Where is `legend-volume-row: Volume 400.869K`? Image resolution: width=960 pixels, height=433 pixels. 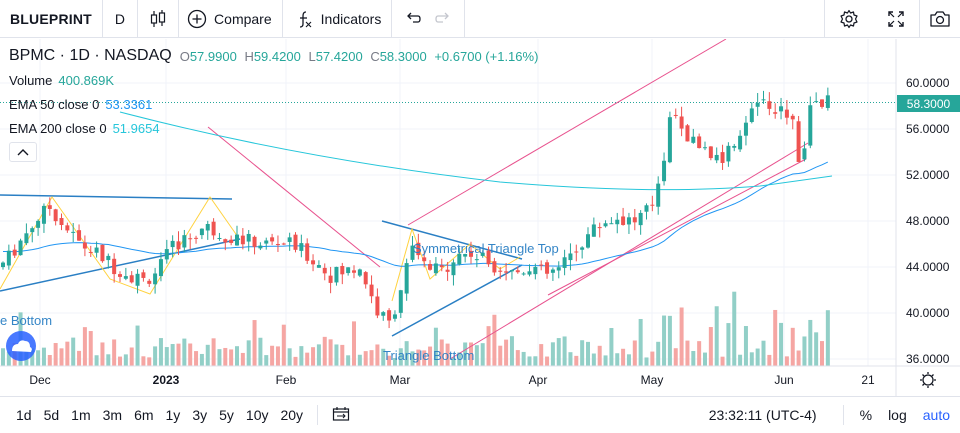
legend-volume-row: Volume 400.869K is located at coordinates (273, 80).